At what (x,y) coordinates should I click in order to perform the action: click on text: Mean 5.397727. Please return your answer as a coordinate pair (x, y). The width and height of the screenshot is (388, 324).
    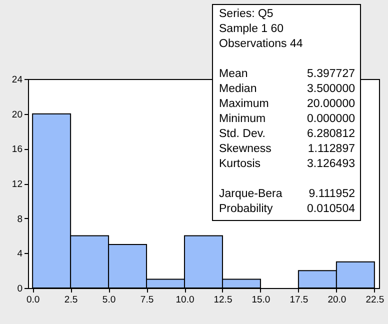
    Looking at the image, I should click on (287, 74).